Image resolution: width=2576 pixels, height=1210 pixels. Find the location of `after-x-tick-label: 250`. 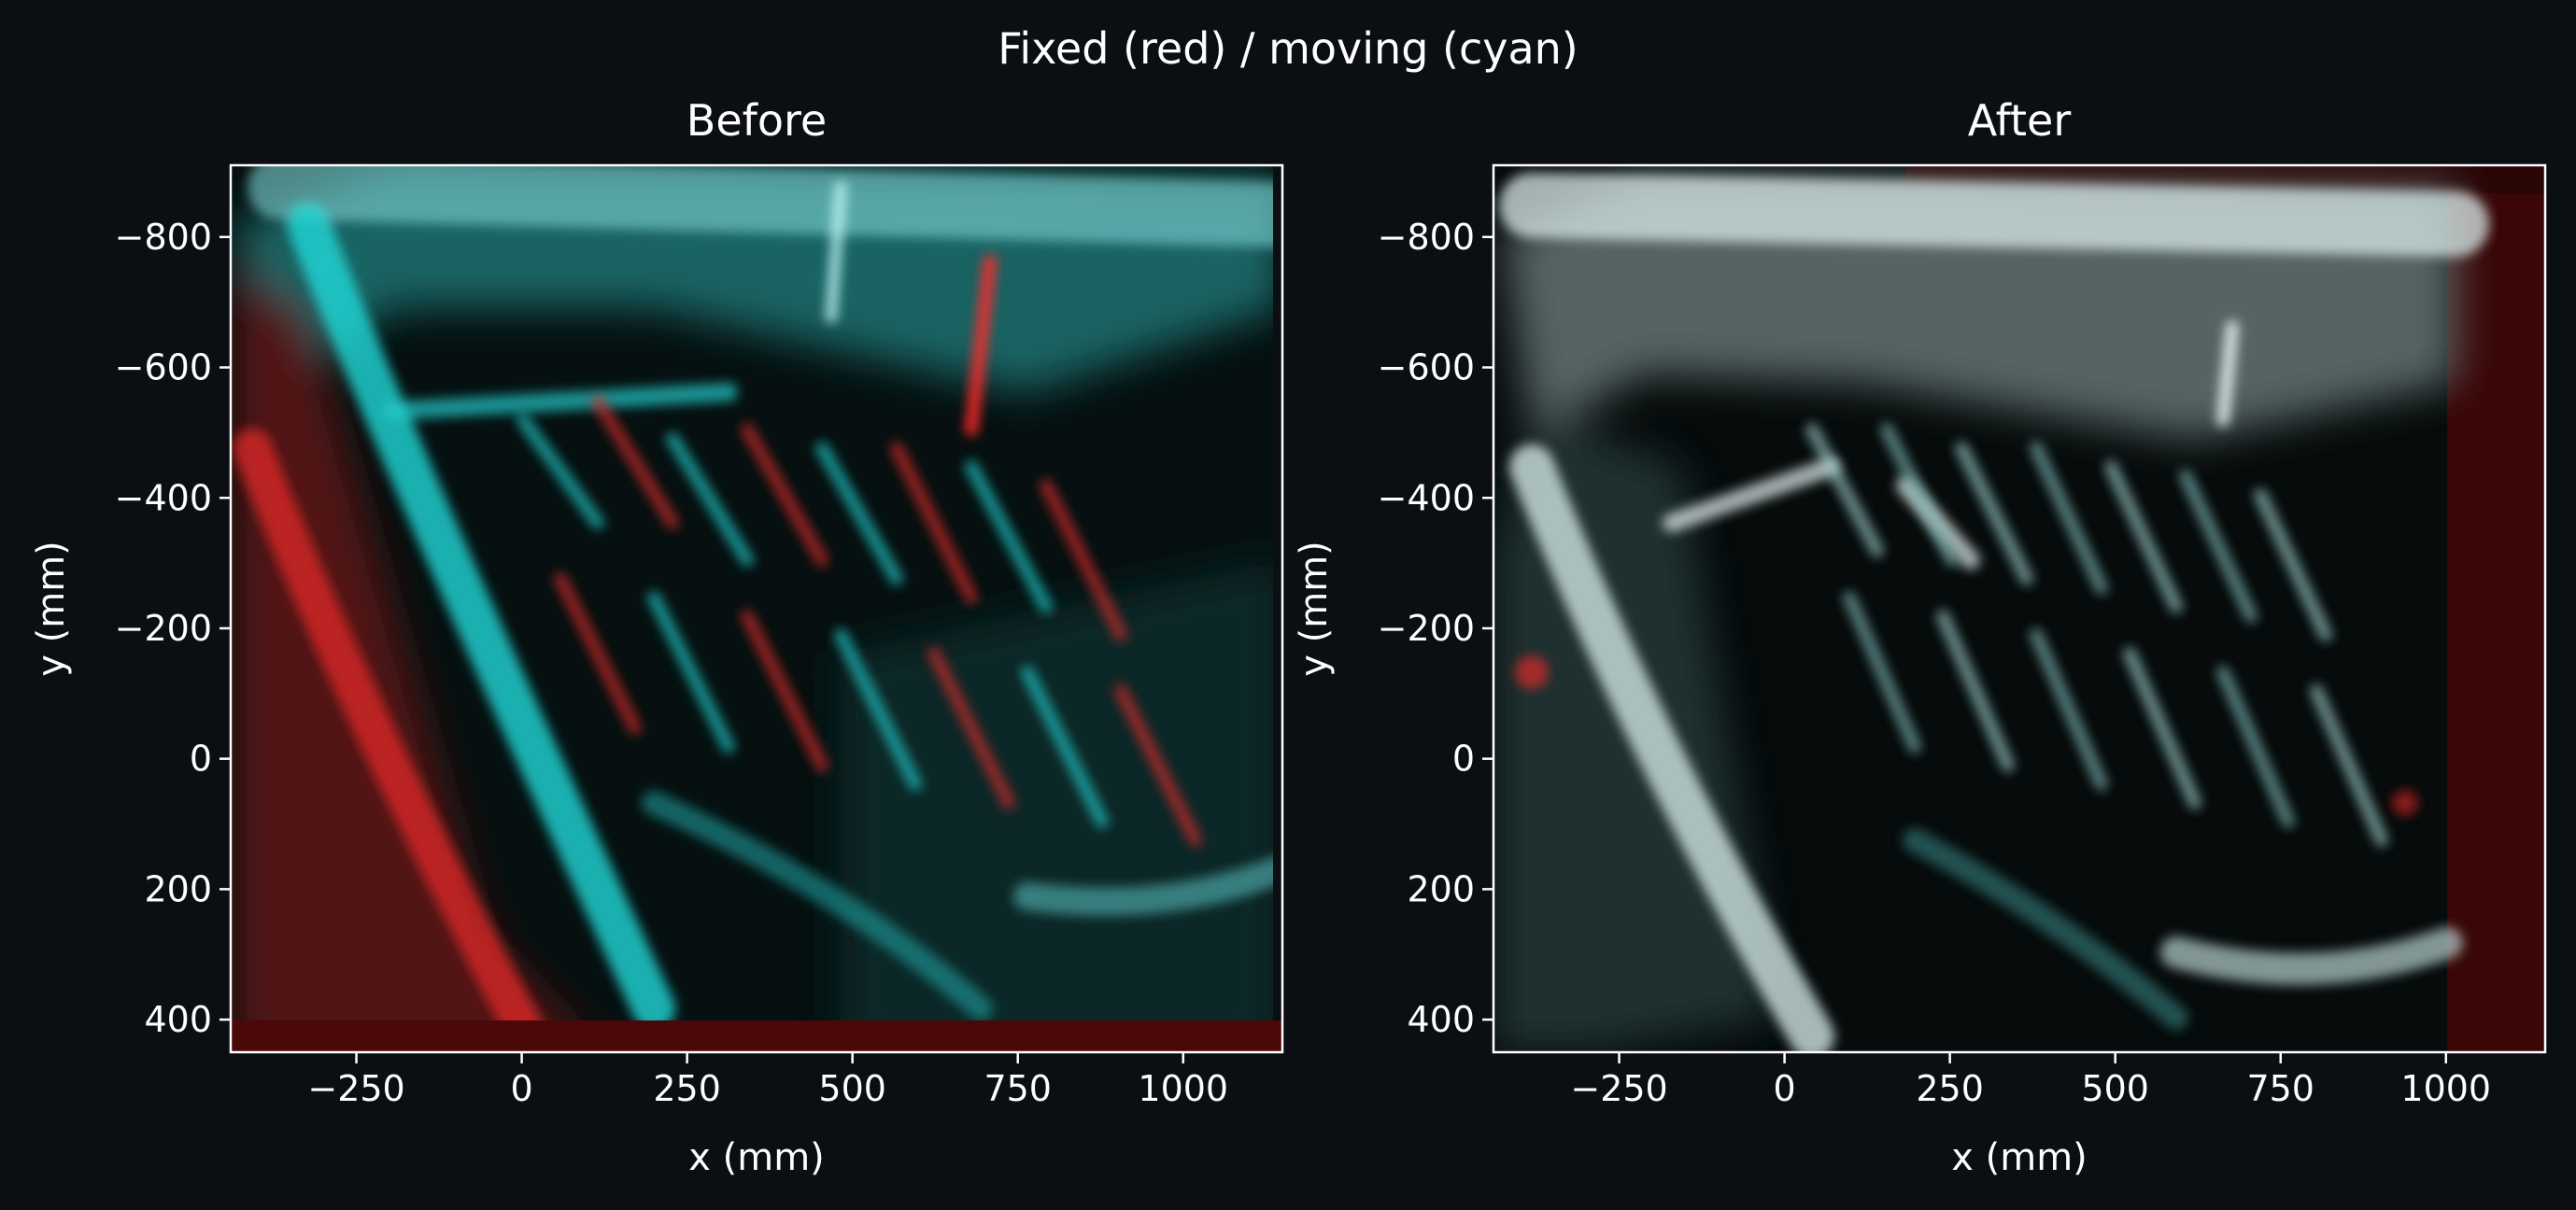

after-x-tick-label: 250 is located at coordinates (1950, 1089).